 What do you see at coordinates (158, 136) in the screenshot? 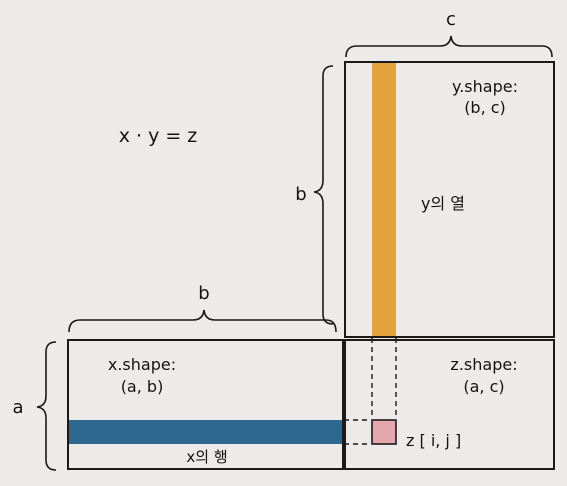
I see `equation-label: x · y = z` at bounding box center [158, 136].